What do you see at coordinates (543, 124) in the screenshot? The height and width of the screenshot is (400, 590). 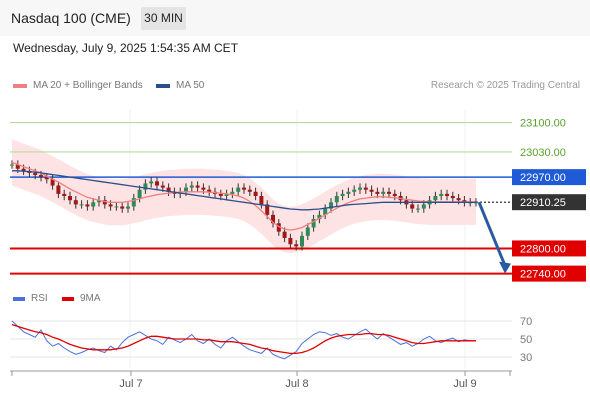 I see `resistance-label: 23100.00` at bounding box center [543, 124].